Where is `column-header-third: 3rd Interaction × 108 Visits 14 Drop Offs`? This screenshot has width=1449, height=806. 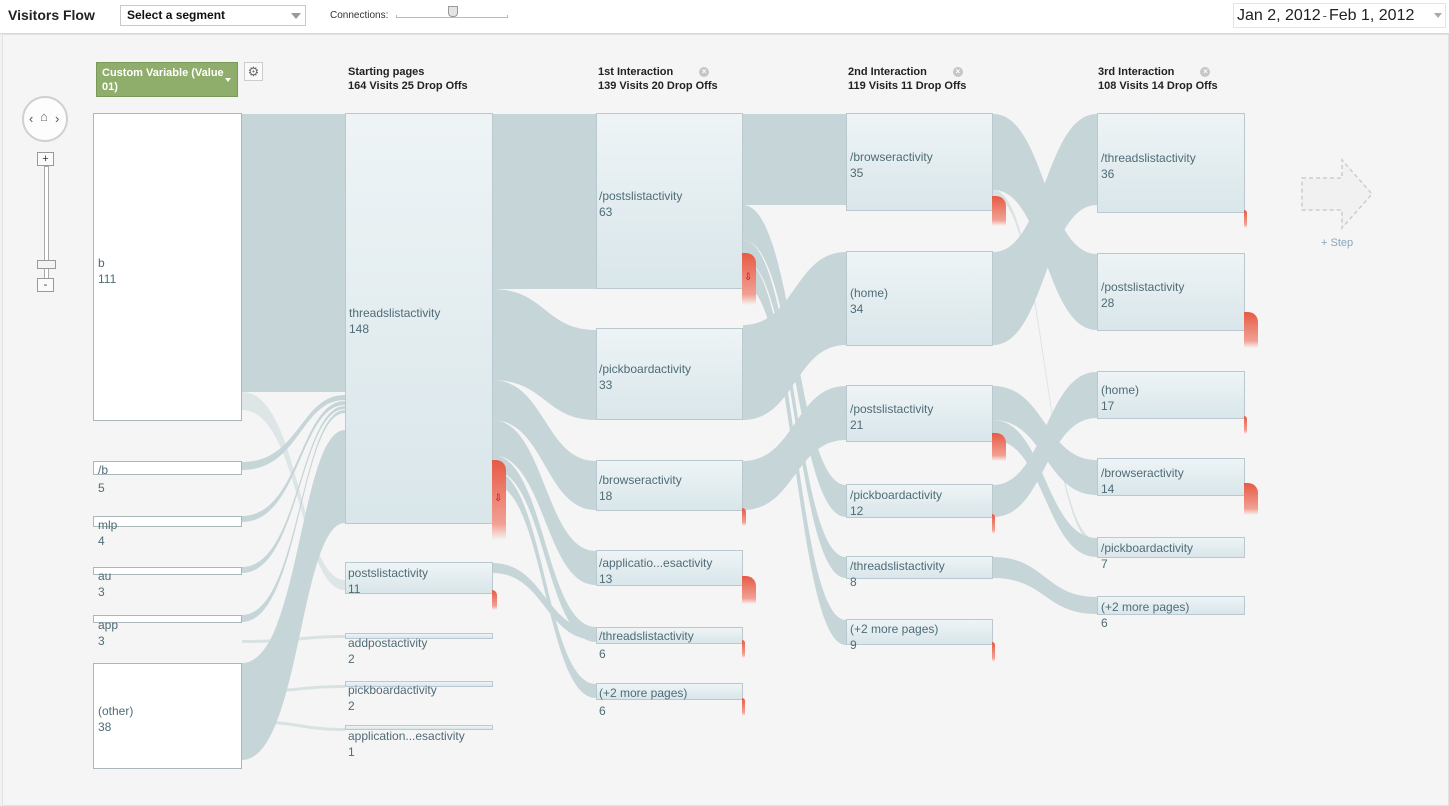 column-header-third: 3rd Interaction × 108 Visits 14 Drop Offs is located at coordinates (1158, 79).